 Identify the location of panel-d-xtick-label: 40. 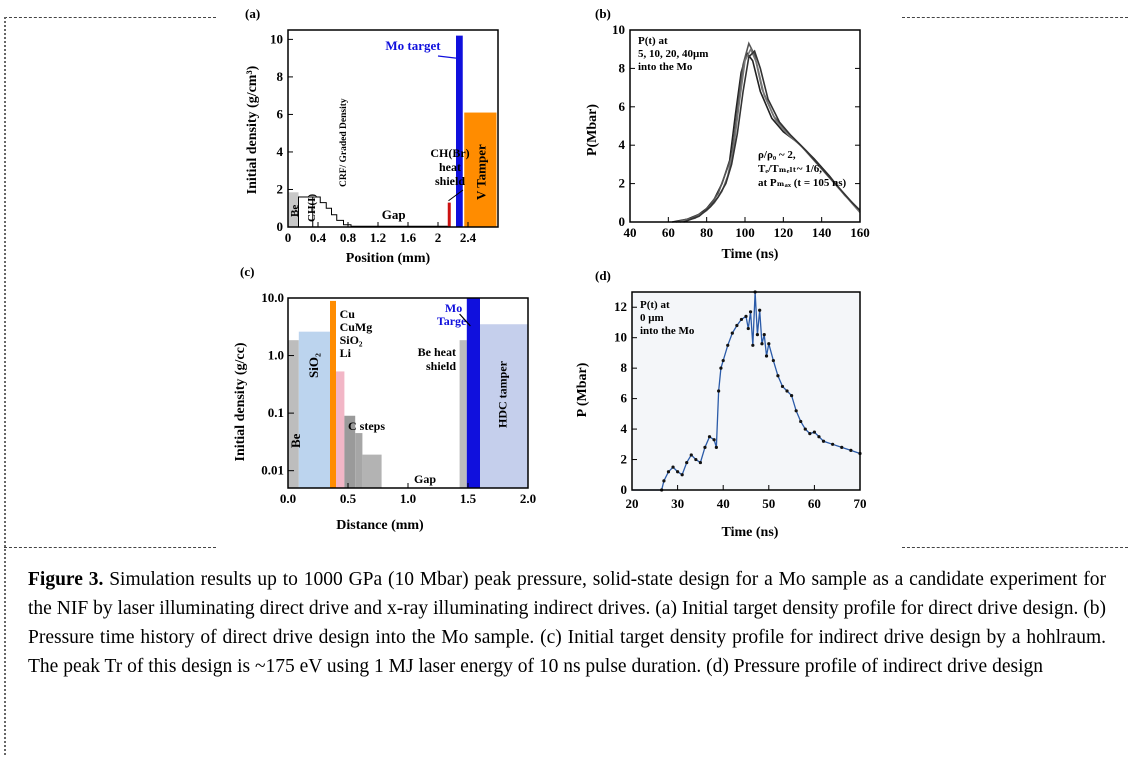
(723, 503).